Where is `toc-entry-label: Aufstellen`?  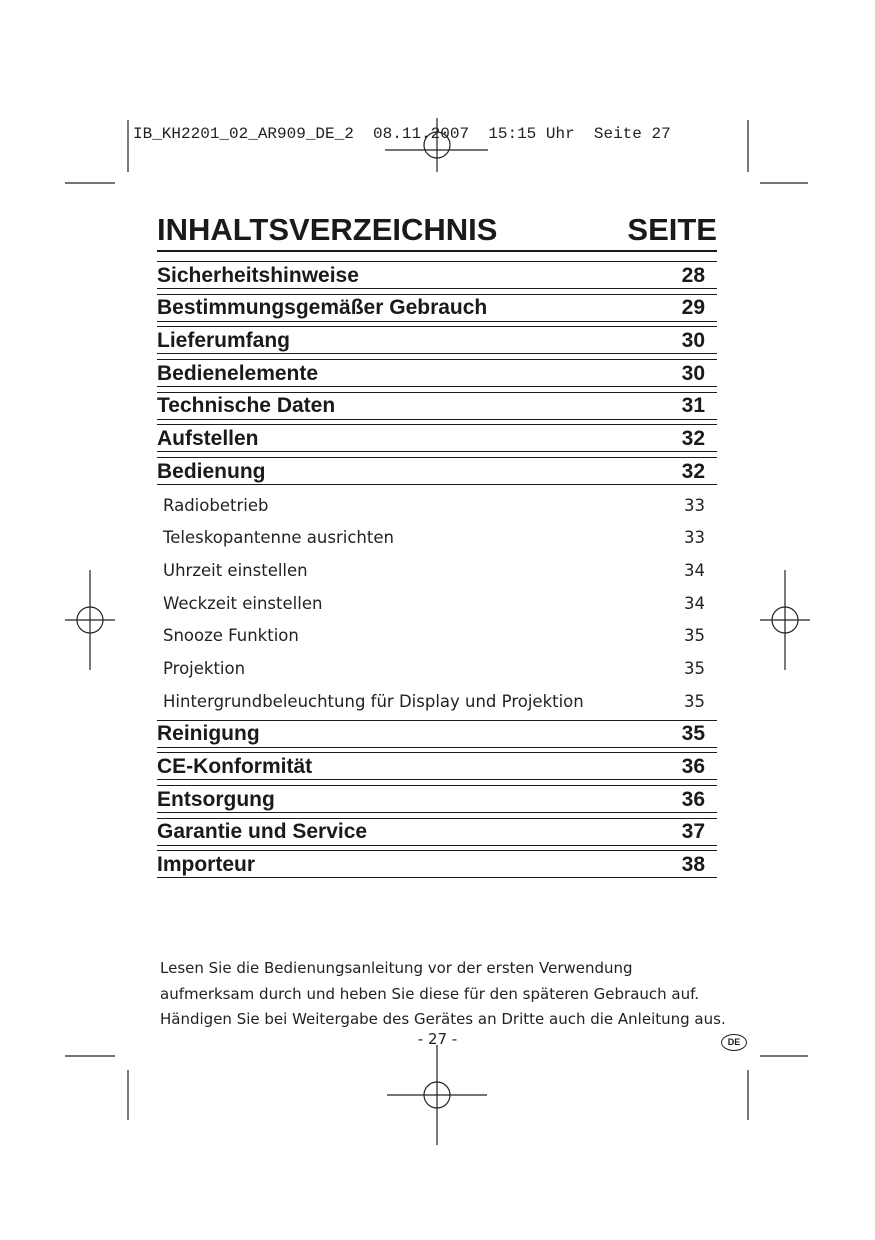 toc-entry-label: Aufstellen is located at coordinates (208, 438).